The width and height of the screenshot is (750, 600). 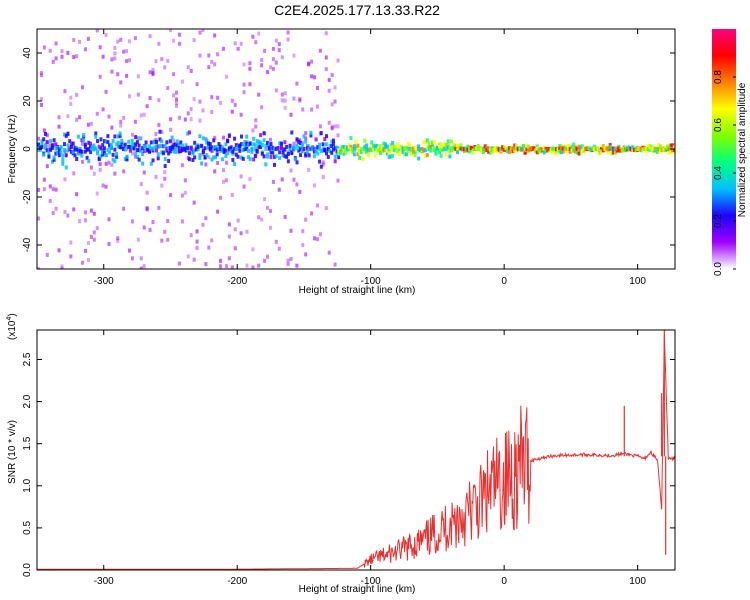 What do you see at coordinates (724, 149) in the screenshot?
I see `colorbar-scale` at bounding box center [724, 149].